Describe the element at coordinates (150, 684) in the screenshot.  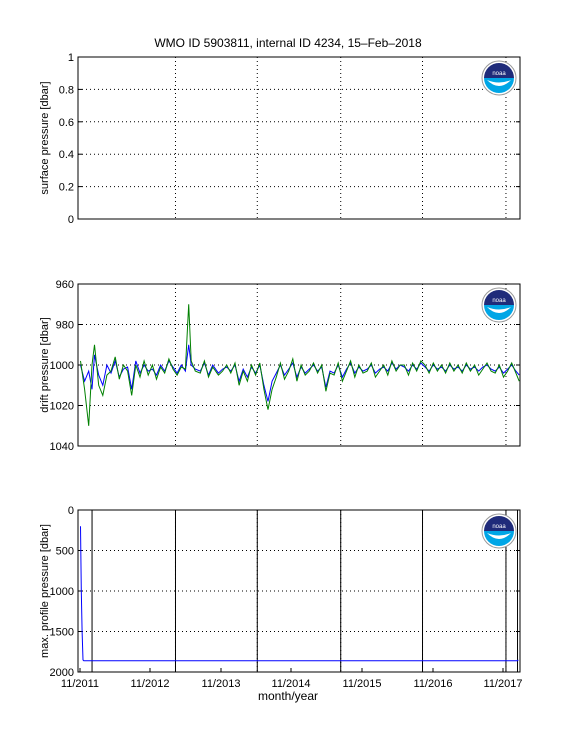
I see `x-tick-label: 11/2012` at that location.